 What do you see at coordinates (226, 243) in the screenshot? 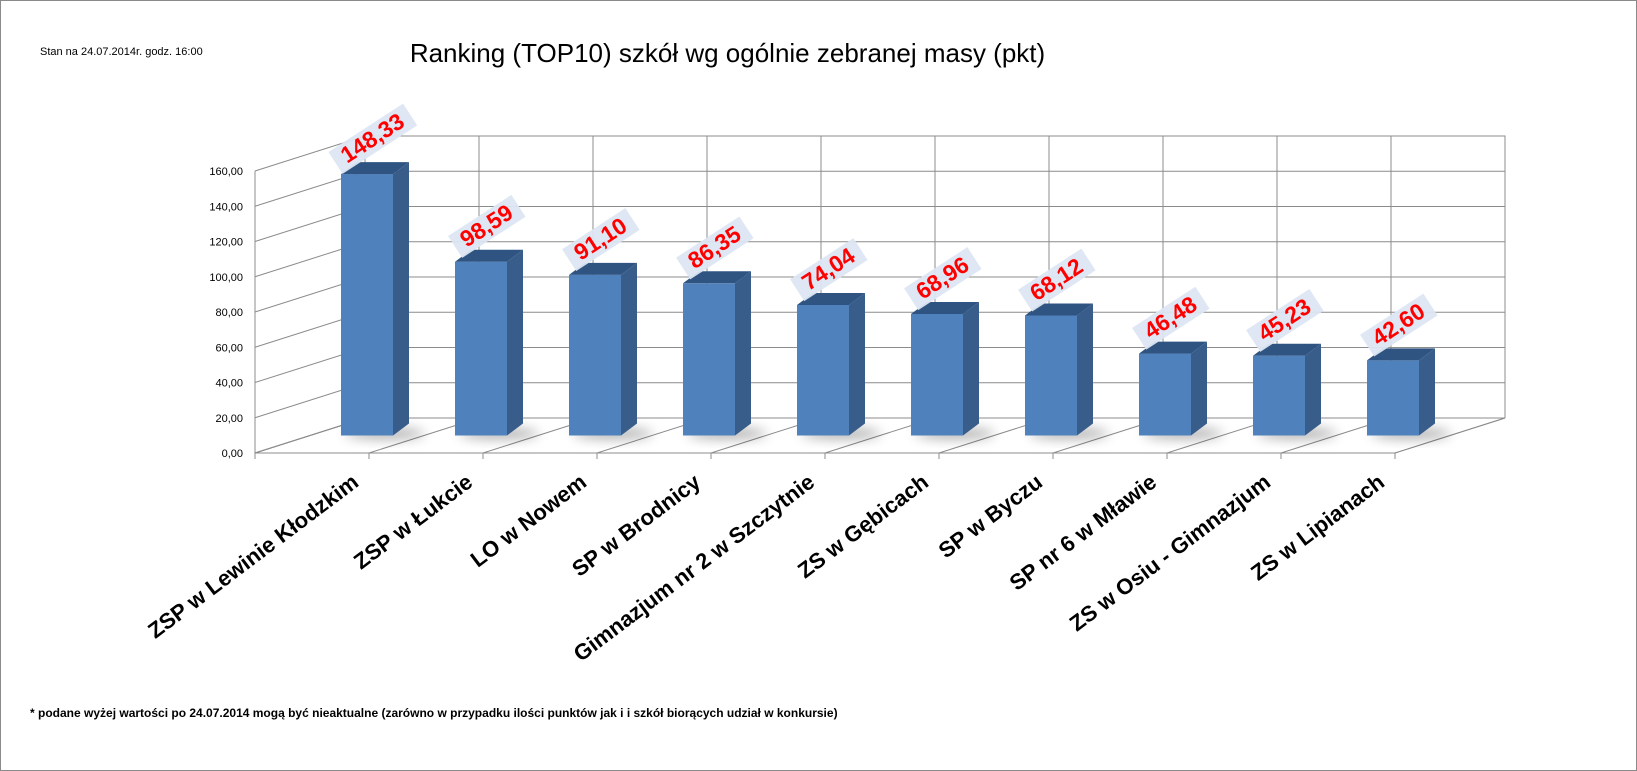
I see `y-tick-label: 120,00` at bounding box center [226, 243].